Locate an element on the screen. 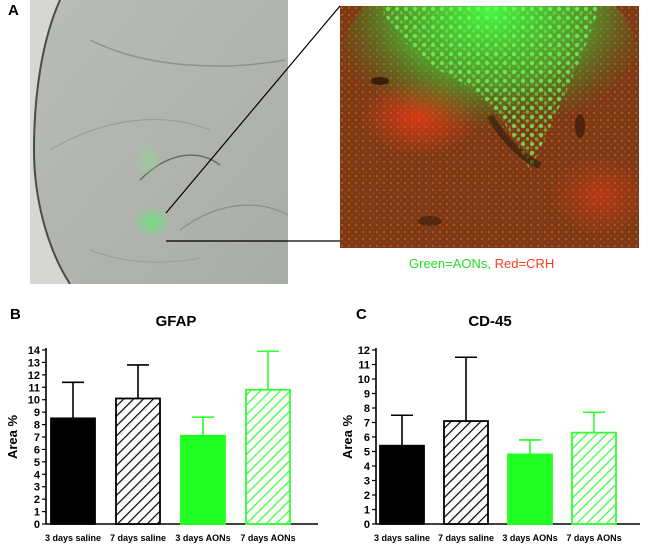  micrograph-legend: Green=AONs, Red=CRH is located at coordinates (481, 263).